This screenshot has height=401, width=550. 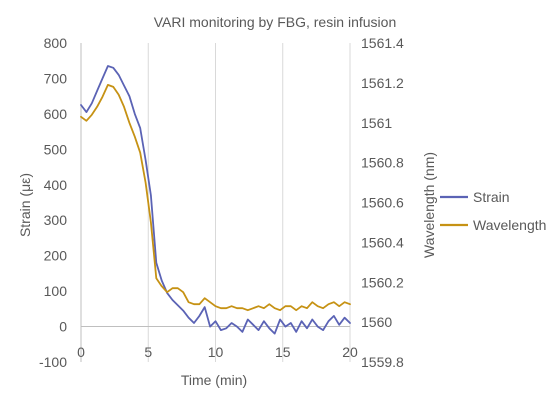 What do you see at coordinates (81, 352) in the screenshot?
I see `x-tick-label: 0` at bounding box center [81, 352].